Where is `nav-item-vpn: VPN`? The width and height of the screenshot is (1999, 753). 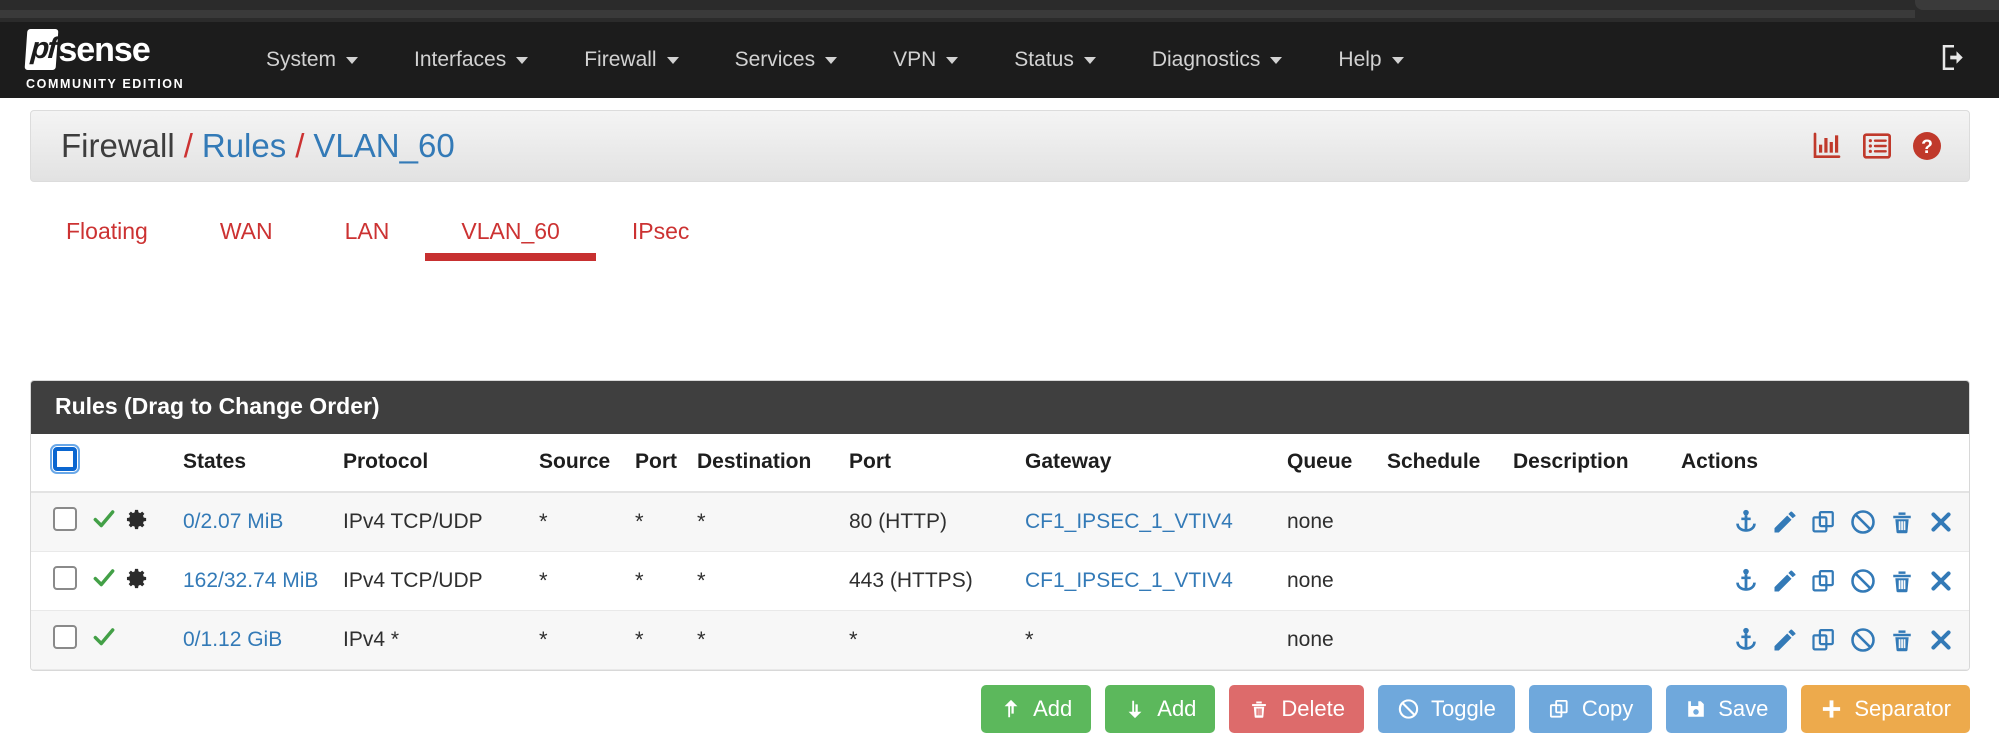 nav-item-vpn: VPN is located at coordinates (925, 60).